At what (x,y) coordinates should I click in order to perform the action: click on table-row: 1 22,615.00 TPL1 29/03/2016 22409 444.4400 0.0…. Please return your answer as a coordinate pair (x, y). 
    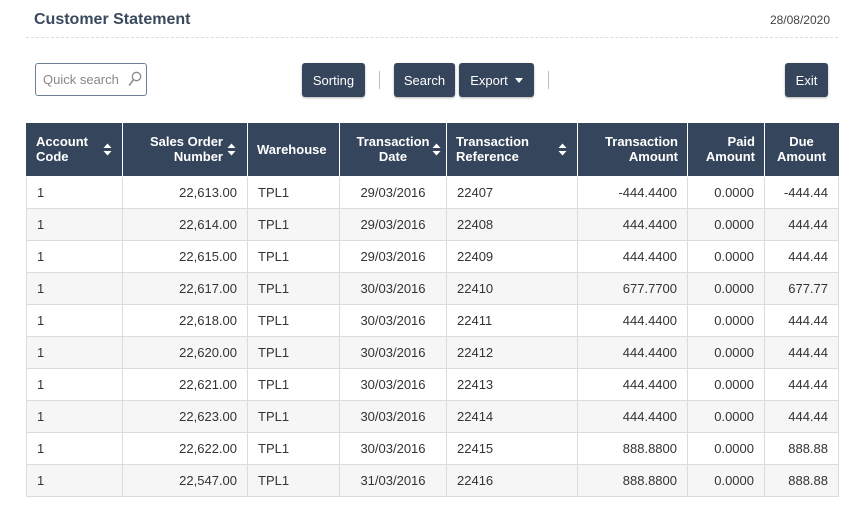
    Looking at the image, I should click on (432, 256).